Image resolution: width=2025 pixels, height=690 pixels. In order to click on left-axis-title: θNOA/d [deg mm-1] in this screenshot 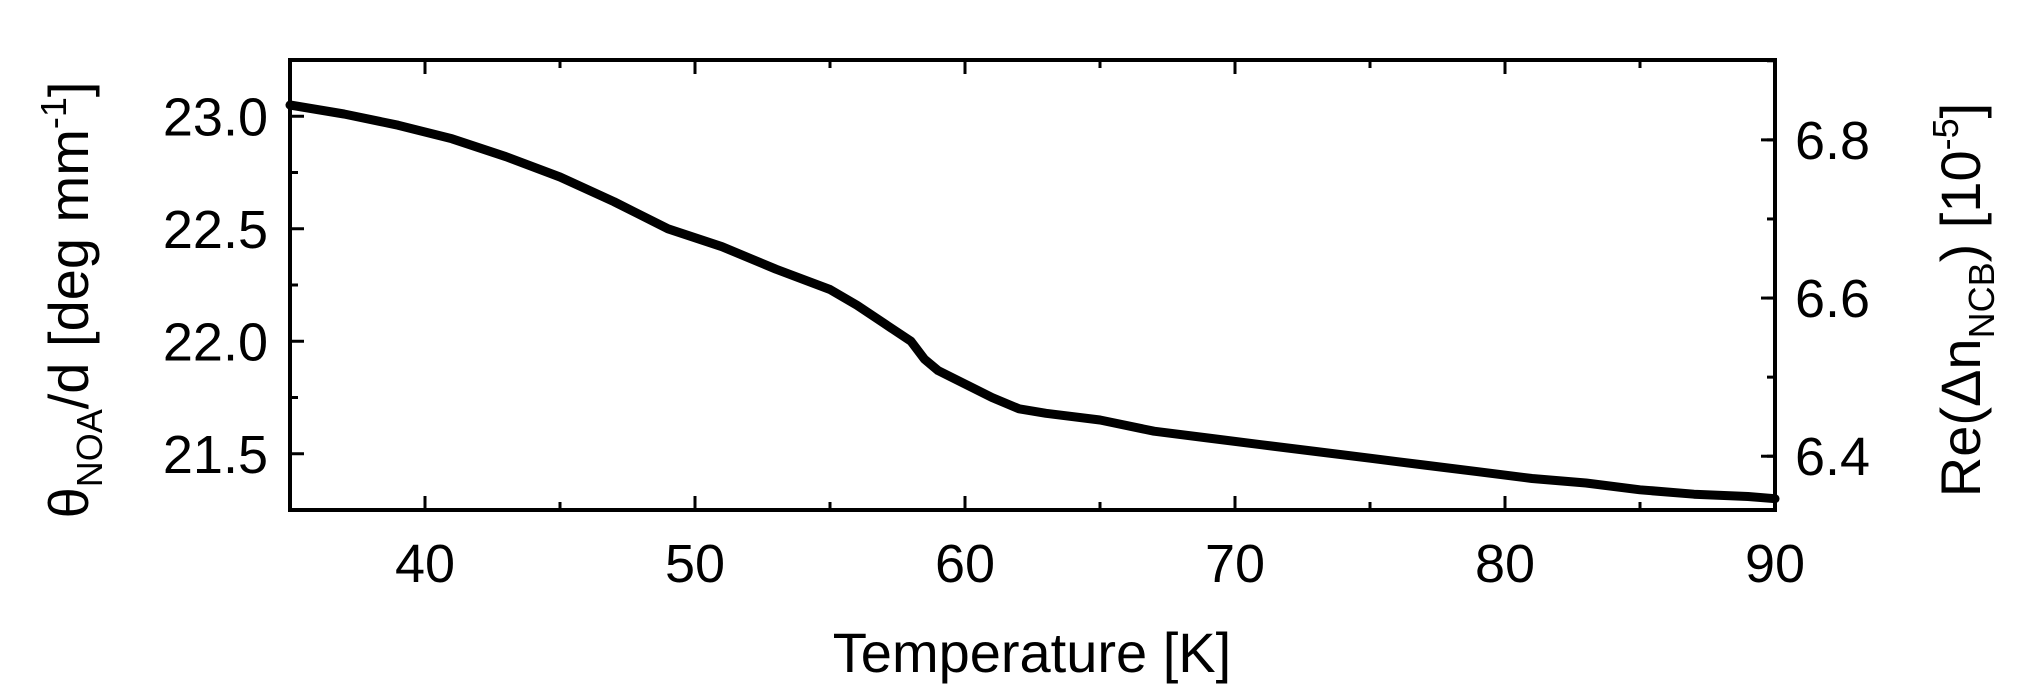, I will do `click(71, 300)`.